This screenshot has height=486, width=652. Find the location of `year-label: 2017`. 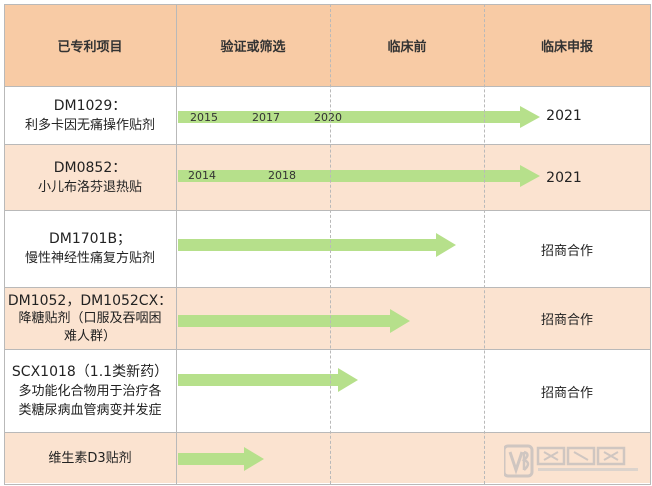

year-label: 2017 is located at coordinates (266, 117).